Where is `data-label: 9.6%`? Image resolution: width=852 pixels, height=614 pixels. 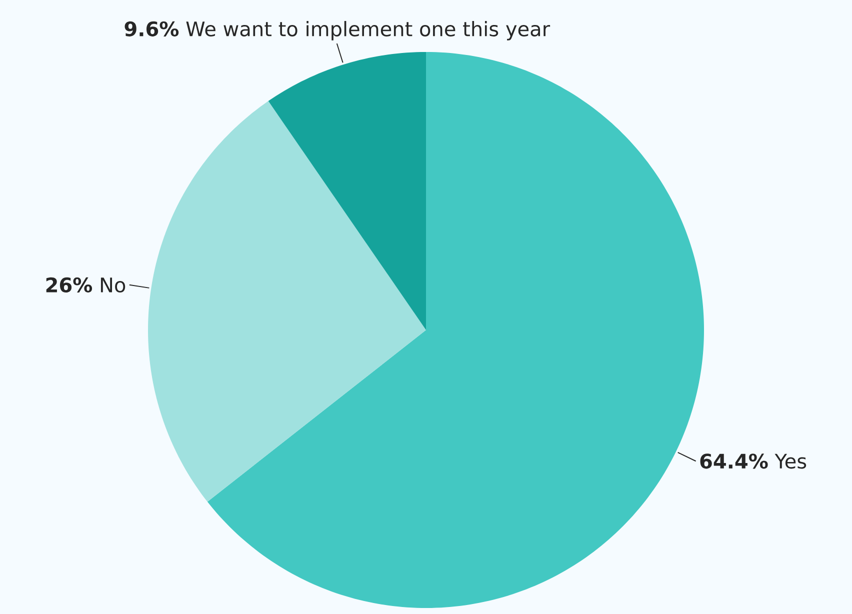 data-label: 9.6% is located at coordinates (151, 28).